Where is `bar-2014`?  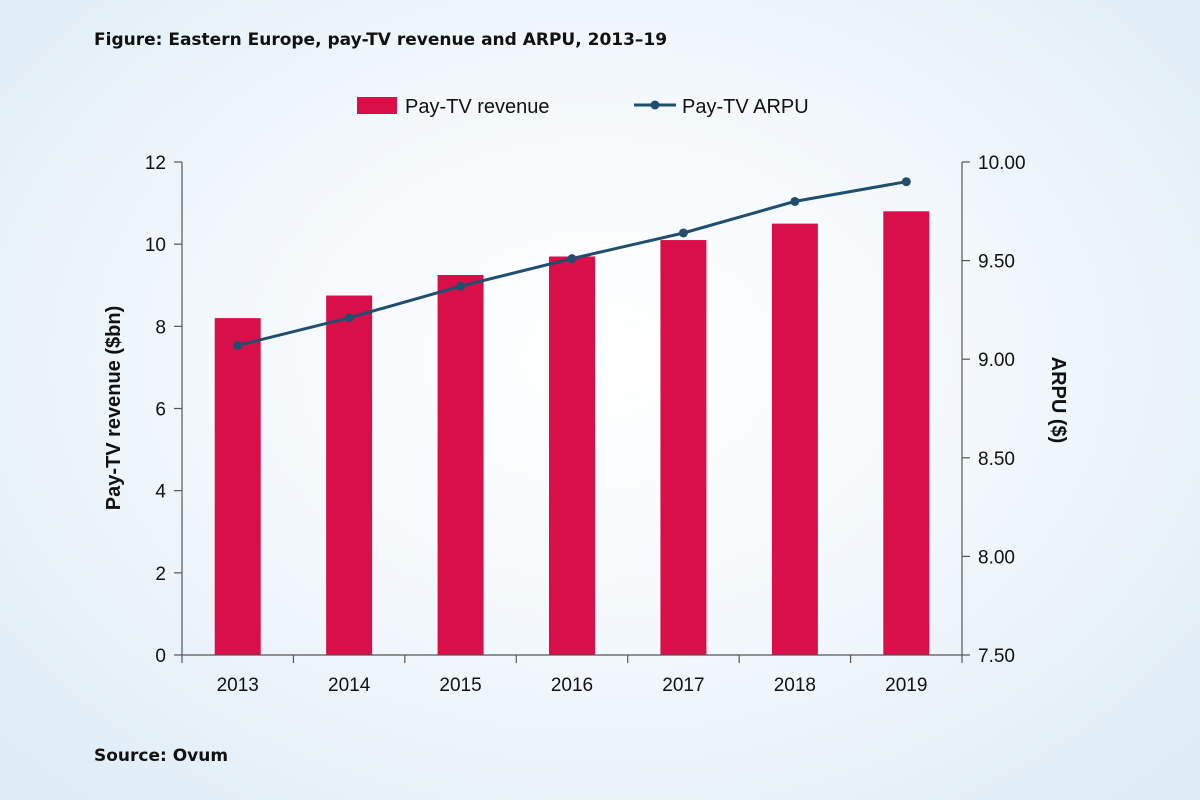 bar-2014 is located at coordinates (349, 475).